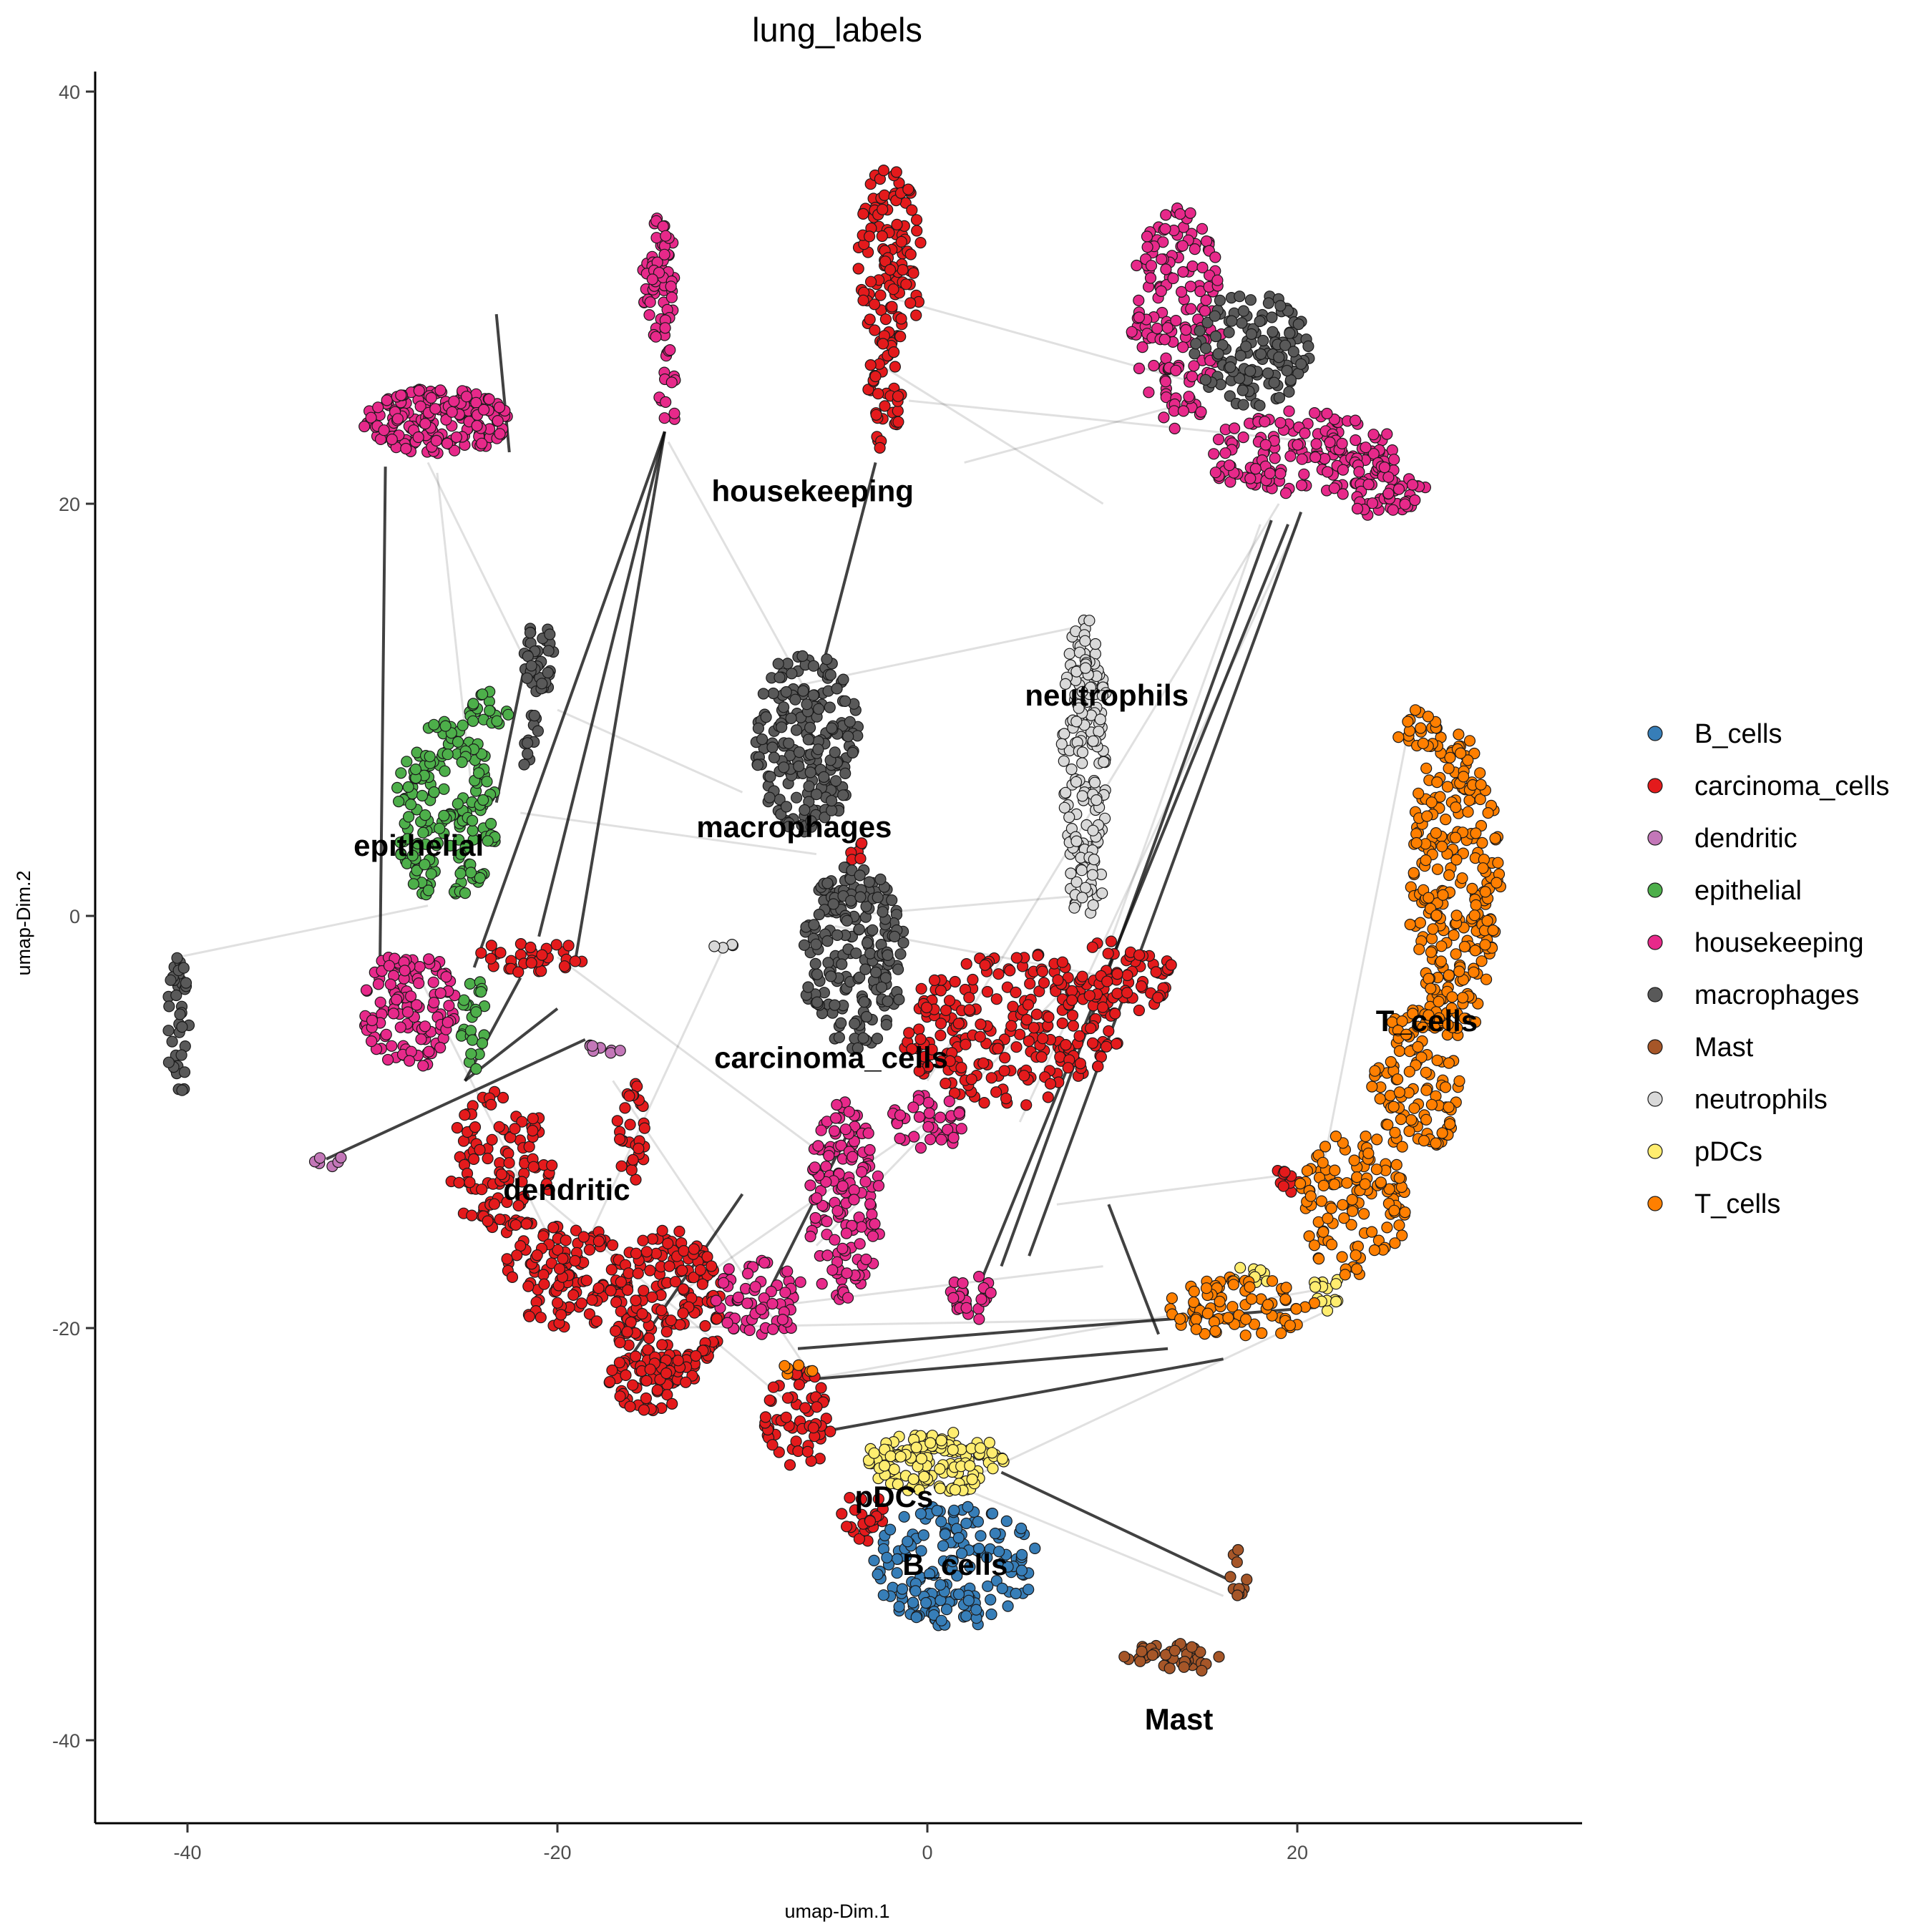 Image resolution: width=1932 pixels, height=1932 pixels. Describe the element at coordinates (566, 1189) in the screenshot. I see `cluster-label: dendritic` at that location.